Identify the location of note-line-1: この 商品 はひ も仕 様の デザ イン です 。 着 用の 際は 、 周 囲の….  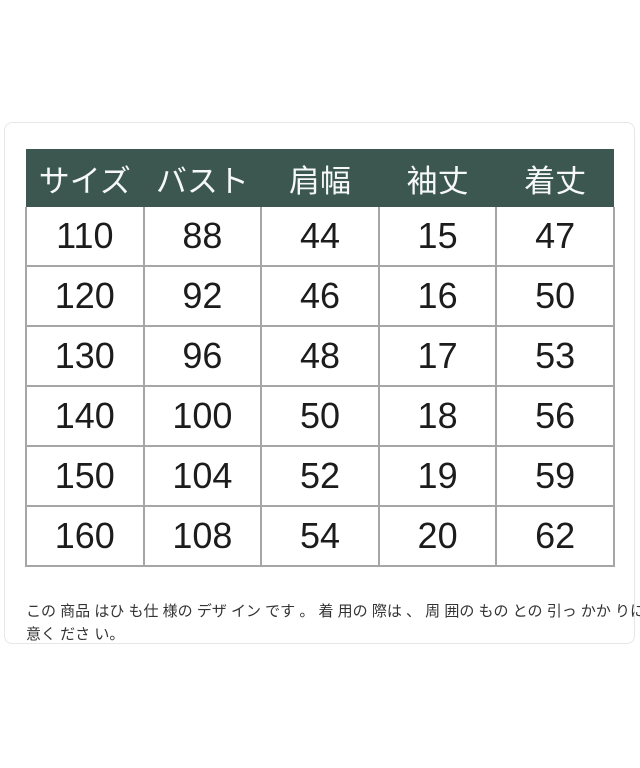
(333, 611).